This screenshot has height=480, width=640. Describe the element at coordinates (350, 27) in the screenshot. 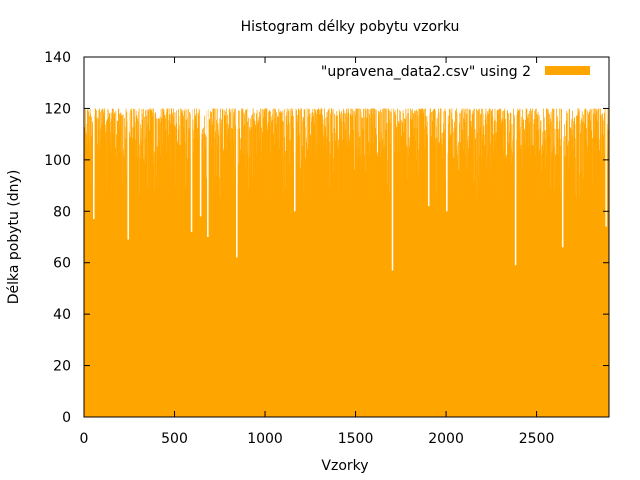

I see `chart-title: Histogram délky pobytu vzorku` at that location.